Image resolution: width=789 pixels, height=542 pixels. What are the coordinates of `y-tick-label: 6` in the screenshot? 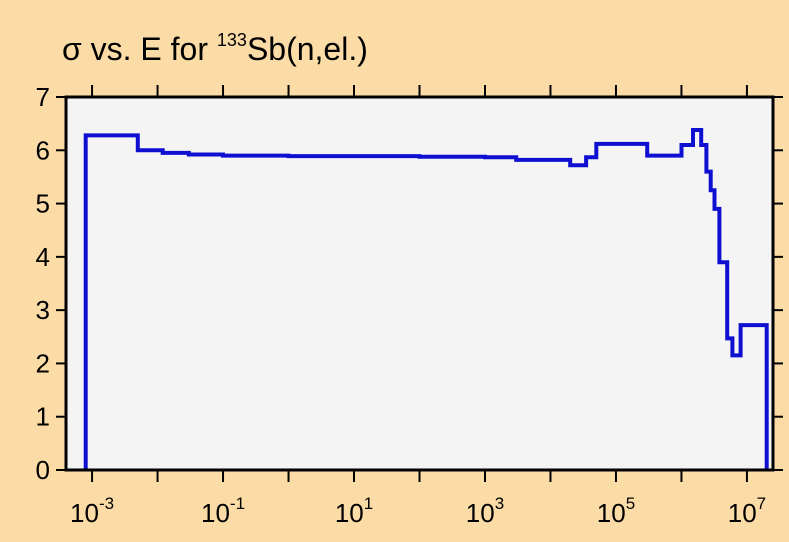 It's located at (43, 150).